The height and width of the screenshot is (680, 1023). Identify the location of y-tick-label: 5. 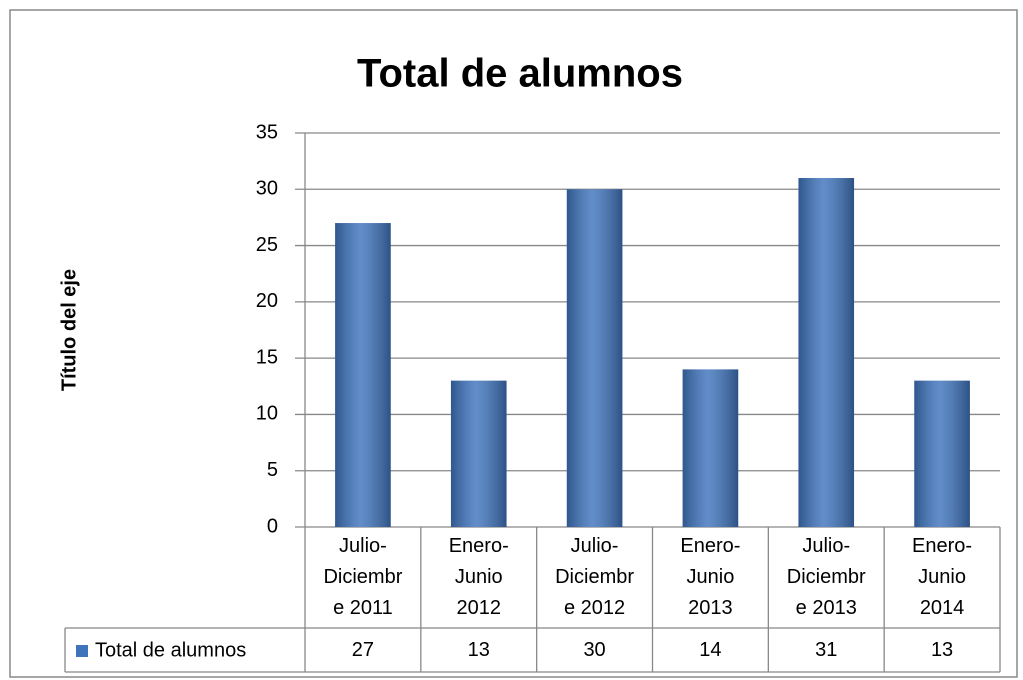
(272, 470).